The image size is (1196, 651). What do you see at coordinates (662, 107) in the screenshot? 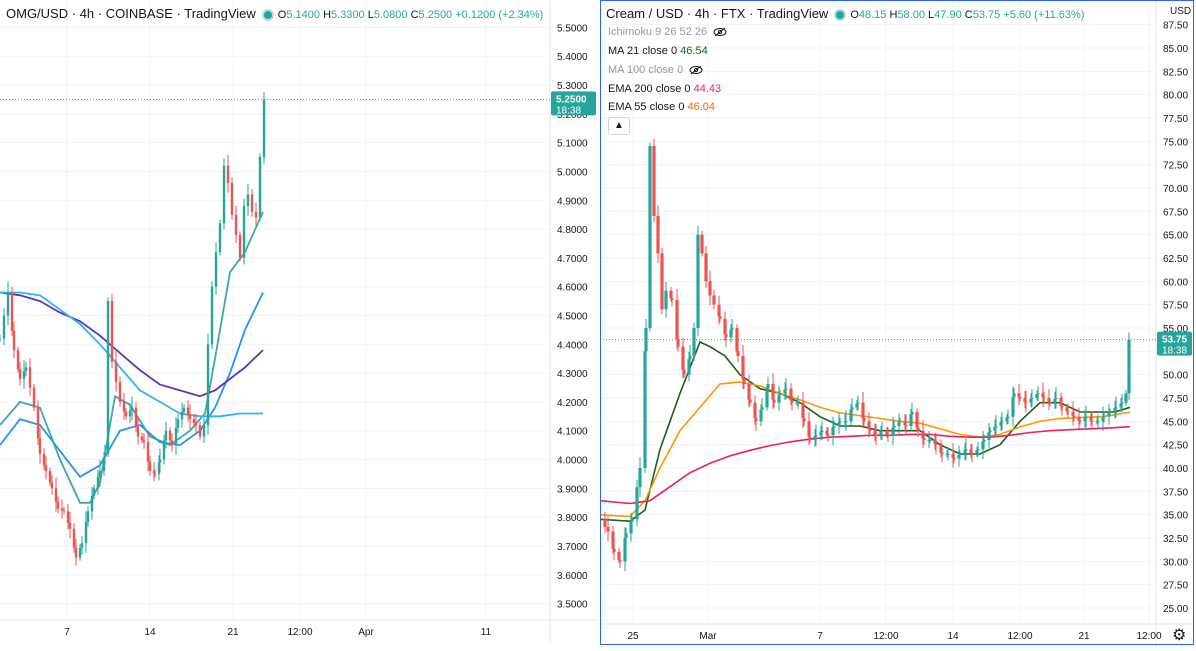
I see `indicator-ema55: EMA 55 close 0 46.04` at bounding box center [662, 107].